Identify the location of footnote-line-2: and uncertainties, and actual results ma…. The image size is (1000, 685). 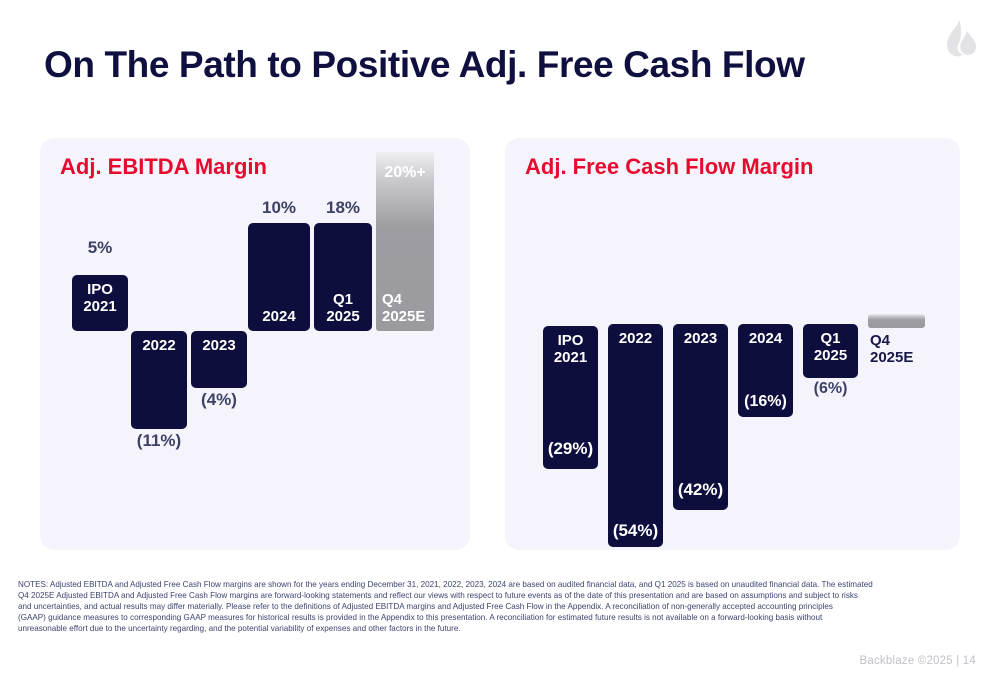
(425, 606).